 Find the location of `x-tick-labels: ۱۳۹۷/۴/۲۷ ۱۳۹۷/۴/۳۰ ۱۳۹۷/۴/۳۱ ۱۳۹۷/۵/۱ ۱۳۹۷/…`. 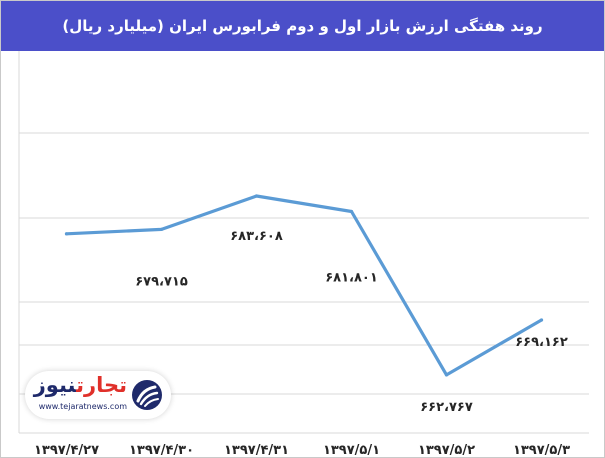

x-tick-labels: ۱۳۹۷/۴/۲۷ ۱۳۹۷/۴/۳۰ ۱۳۹۷/۴/۳۱ ۱۳۹۷/۵/۱ ۱۳۹۷/… is located at coordinates (302, 450).